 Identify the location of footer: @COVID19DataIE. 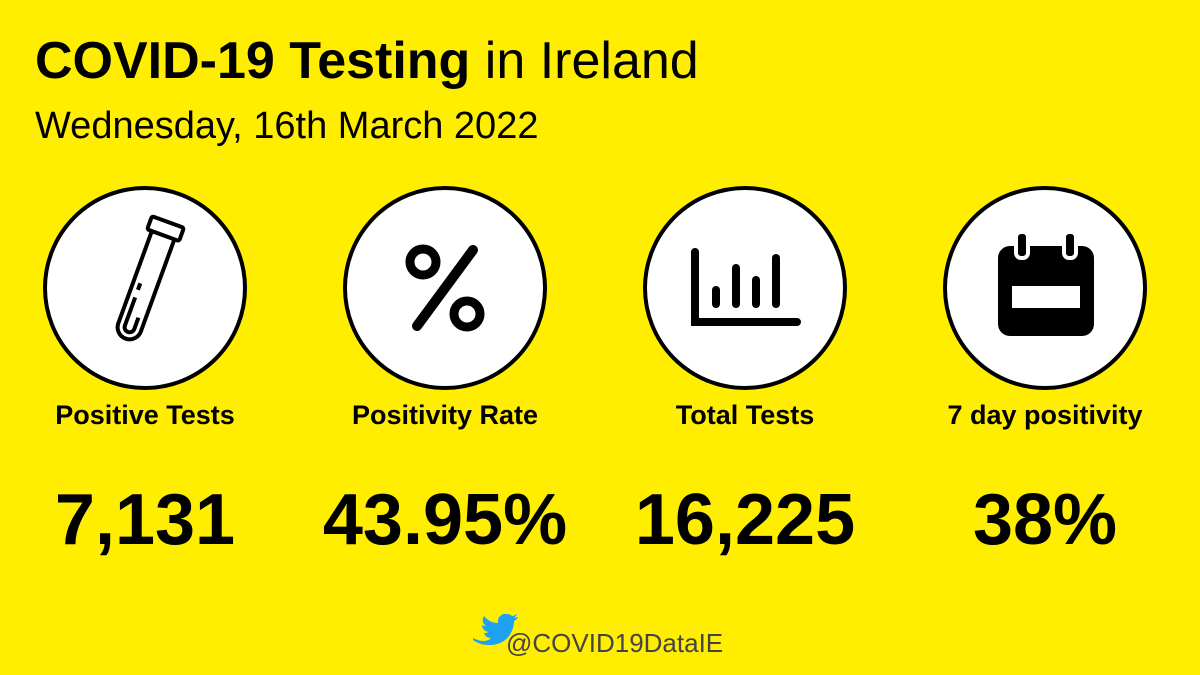
(598, 635).